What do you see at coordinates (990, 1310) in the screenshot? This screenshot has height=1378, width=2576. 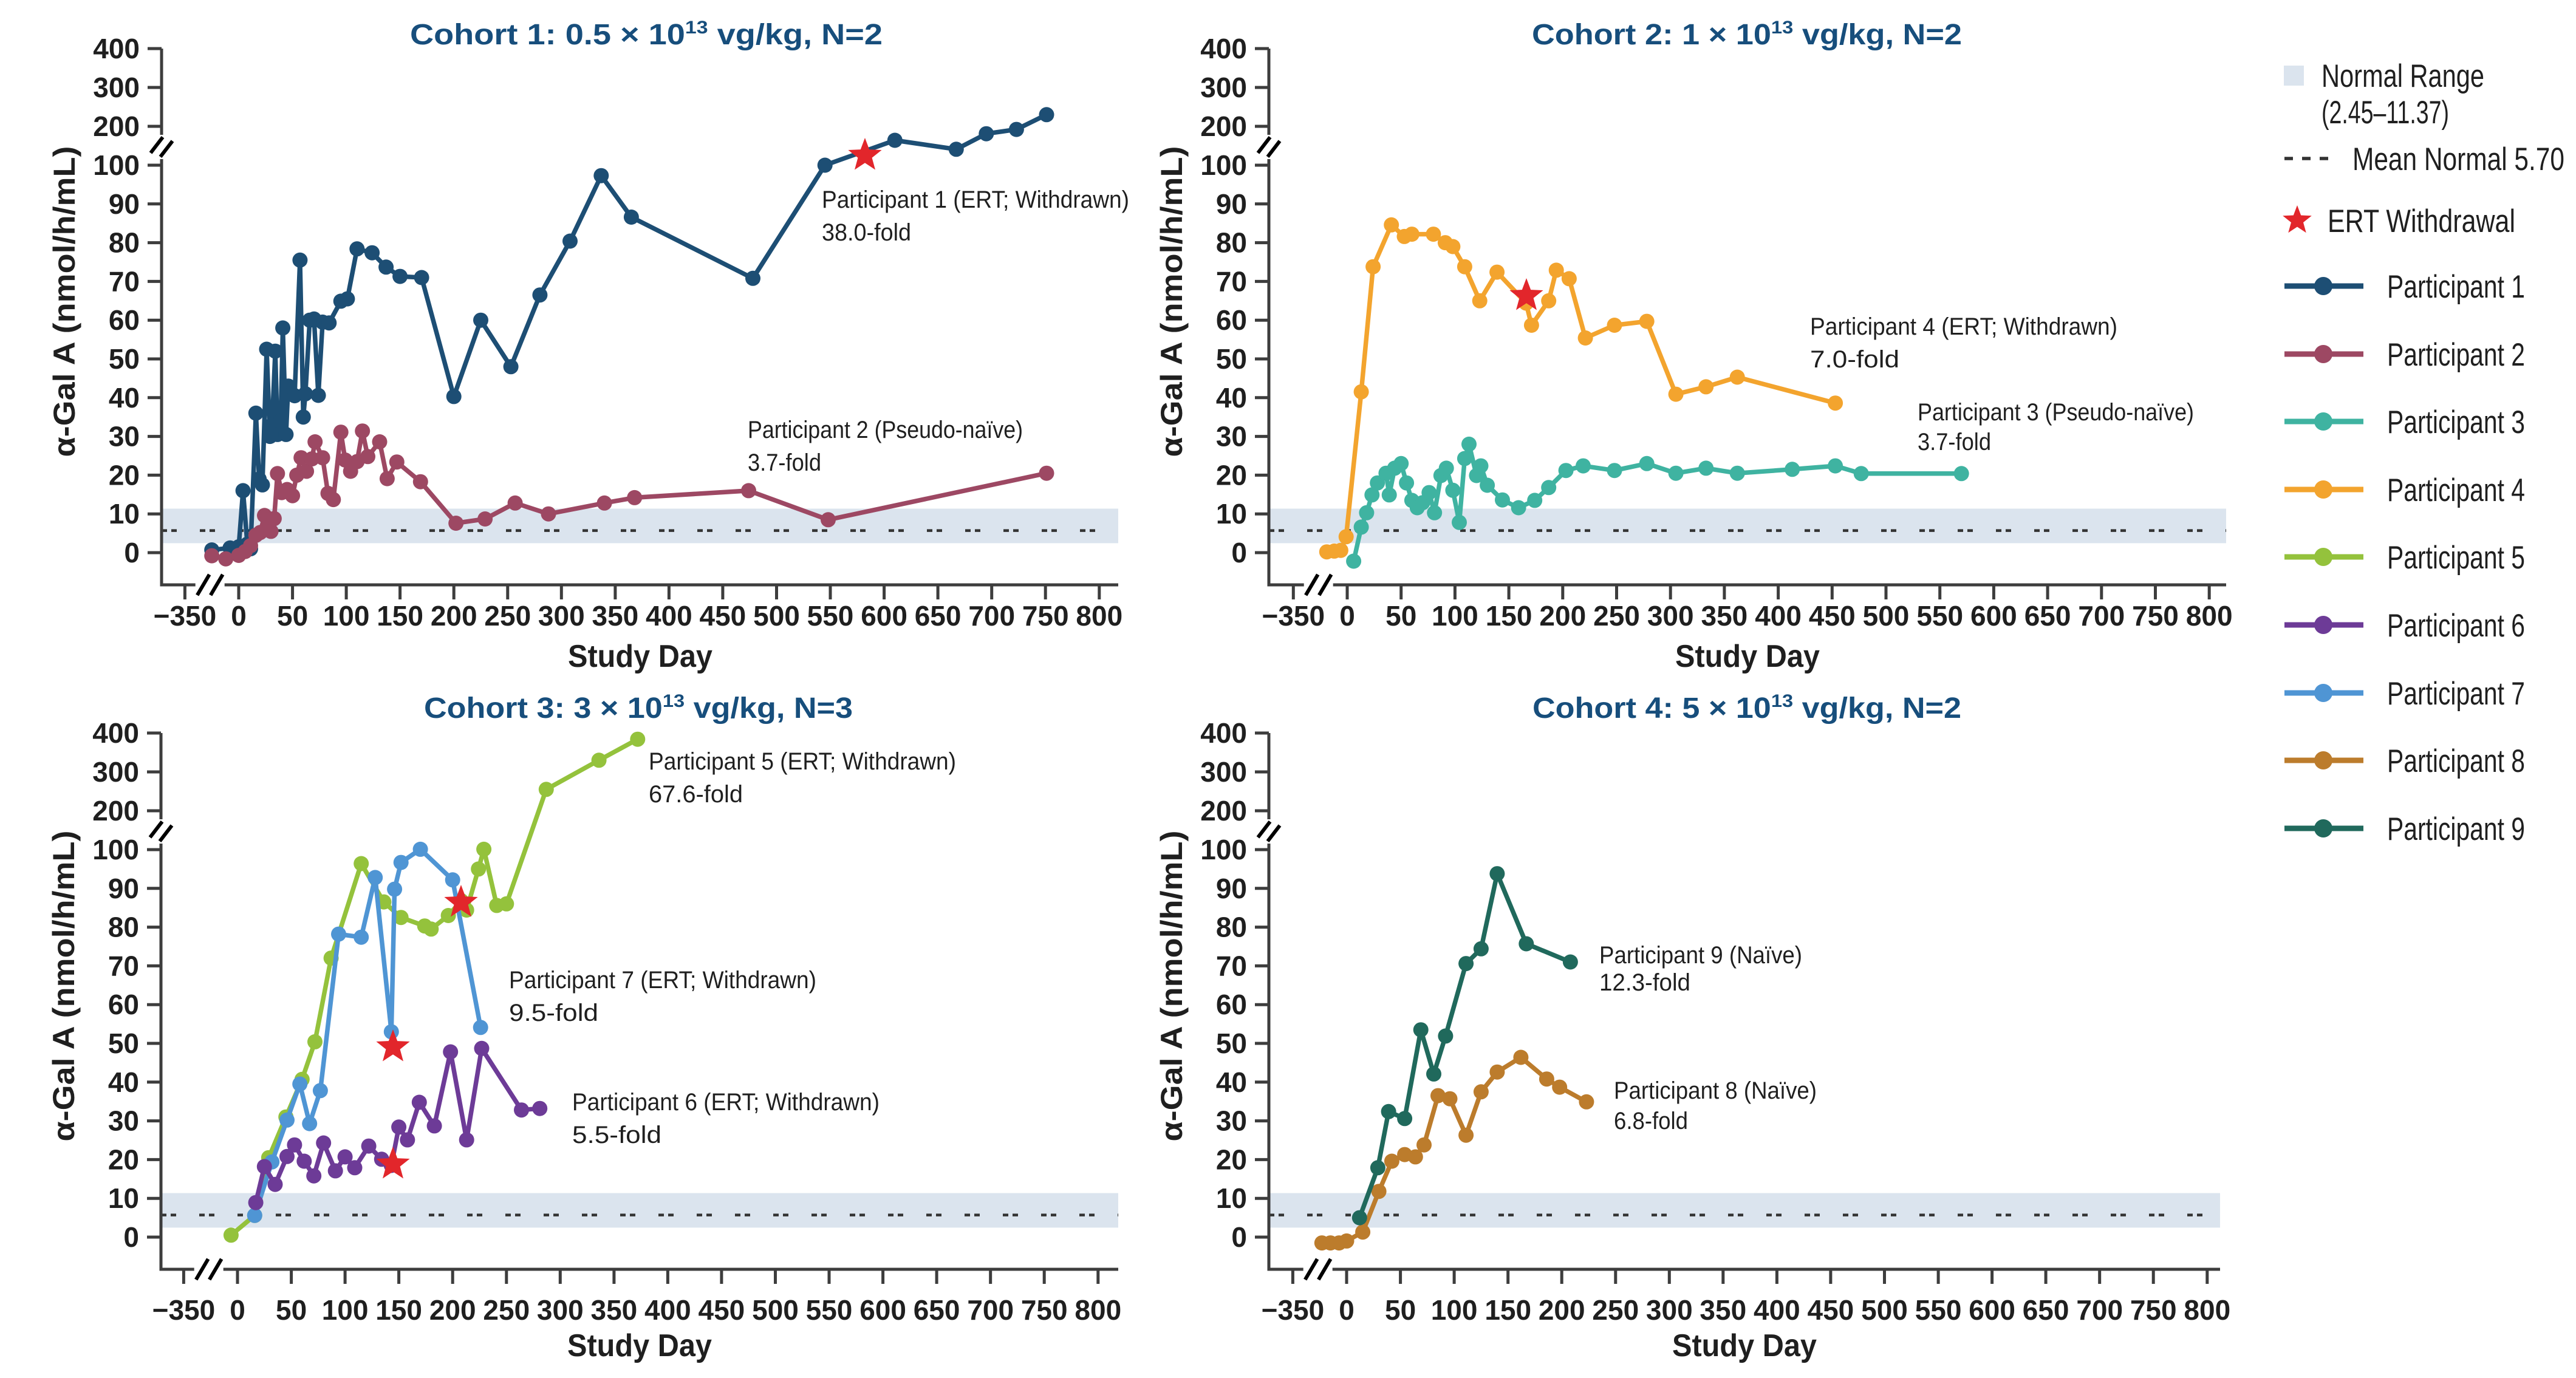 I see `svg-text: 700` at bounding box center [990, 1310].